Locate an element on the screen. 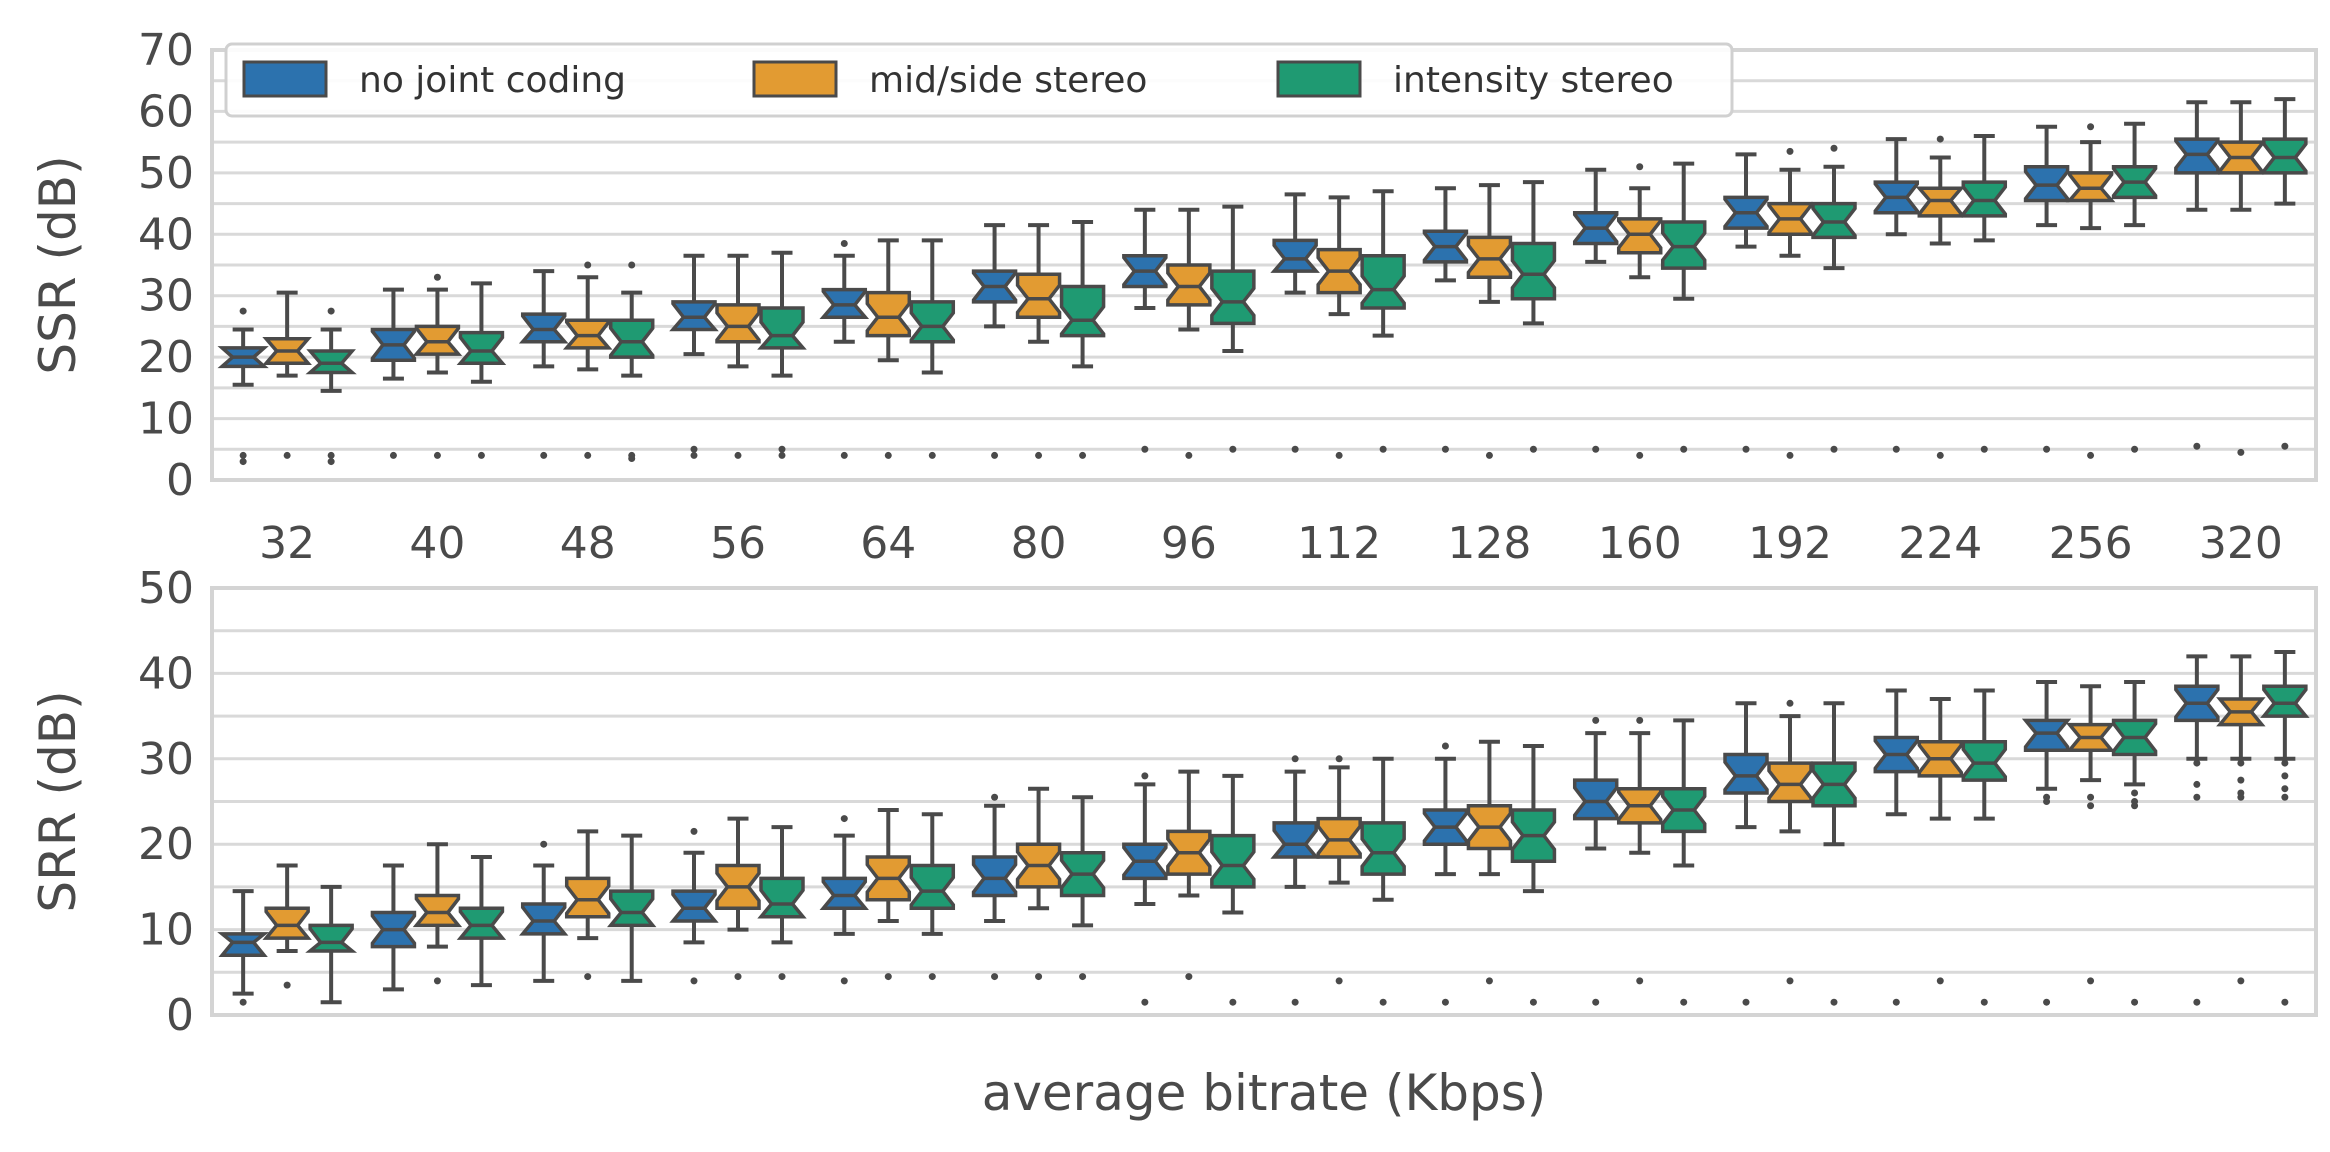 The height and width of the screenshot is (1152, 2330). x-tick-label: 256 is located at coordinates (2091, 543).